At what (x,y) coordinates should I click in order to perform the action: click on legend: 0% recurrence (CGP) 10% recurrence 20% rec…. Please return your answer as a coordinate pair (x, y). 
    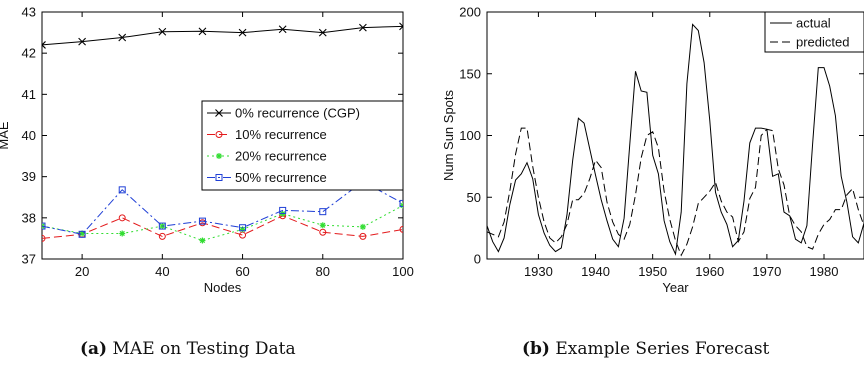
    Looking at the image, I should click on (302, 145).